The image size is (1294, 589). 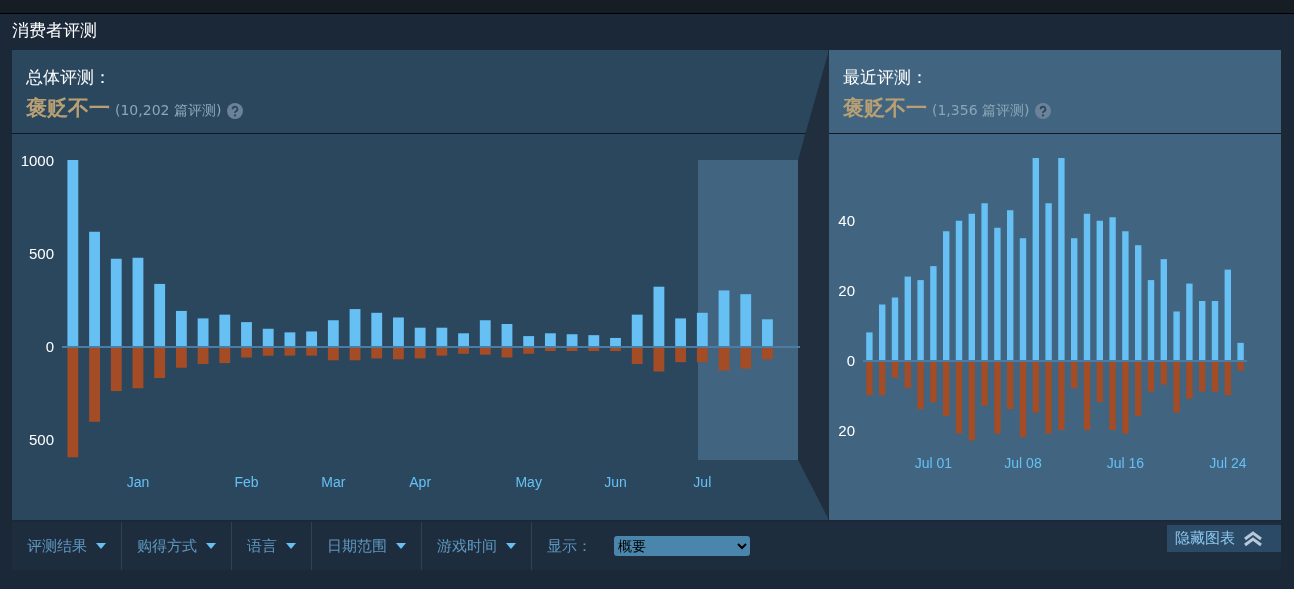 What do you see at coordinates (420, 482) in the screenshot?
I see `x-tick-label: Apr` at bounding box center [420, 482].